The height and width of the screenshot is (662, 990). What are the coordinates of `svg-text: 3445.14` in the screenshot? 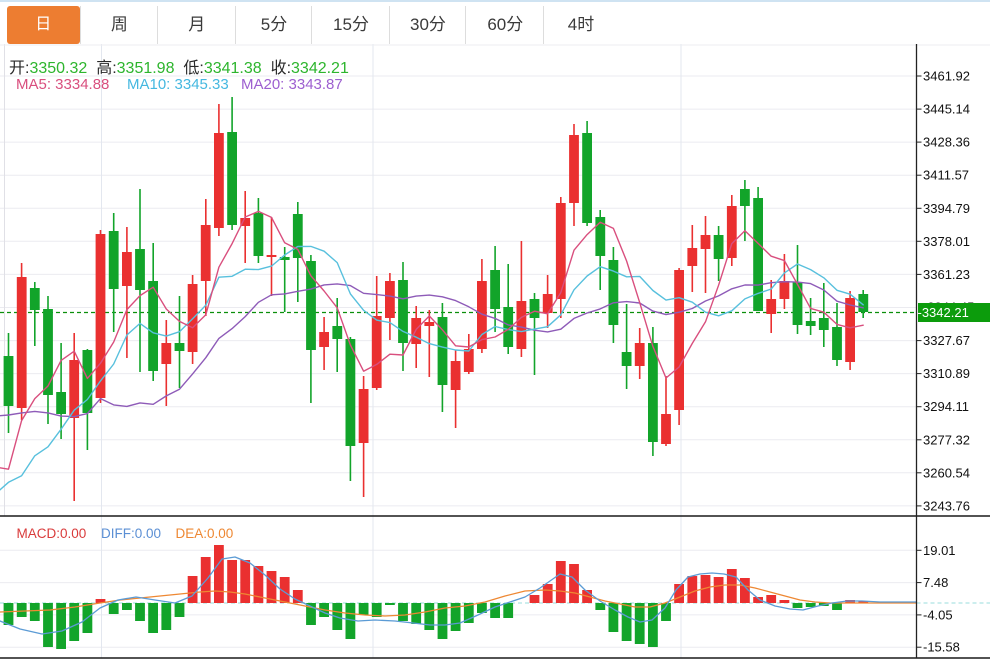 It's located at (946, 109).